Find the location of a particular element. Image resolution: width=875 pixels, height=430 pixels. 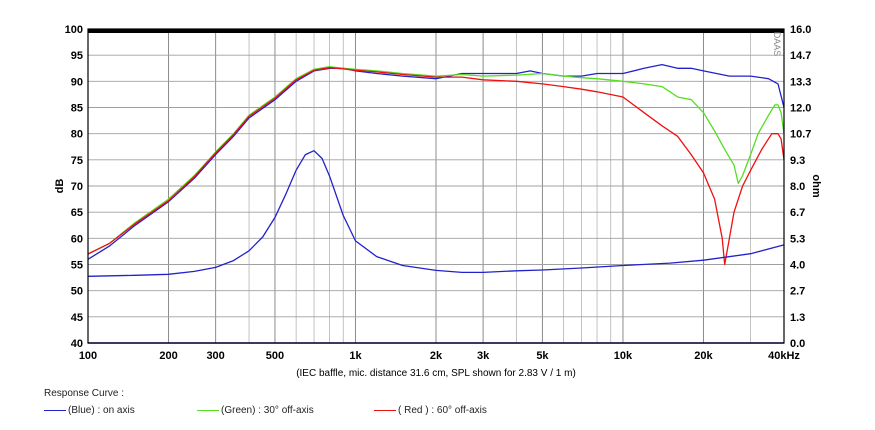

legend-item-green: (Green) : 30° off-axis is located at coordinates (255, 410).